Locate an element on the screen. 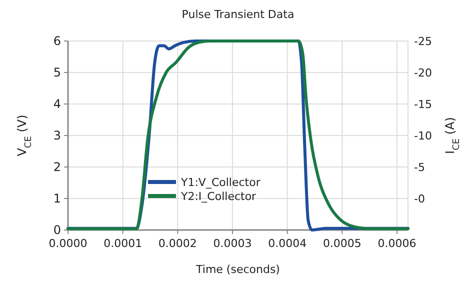  y2-tick-label: -10 is located at coordinates (423, 136).